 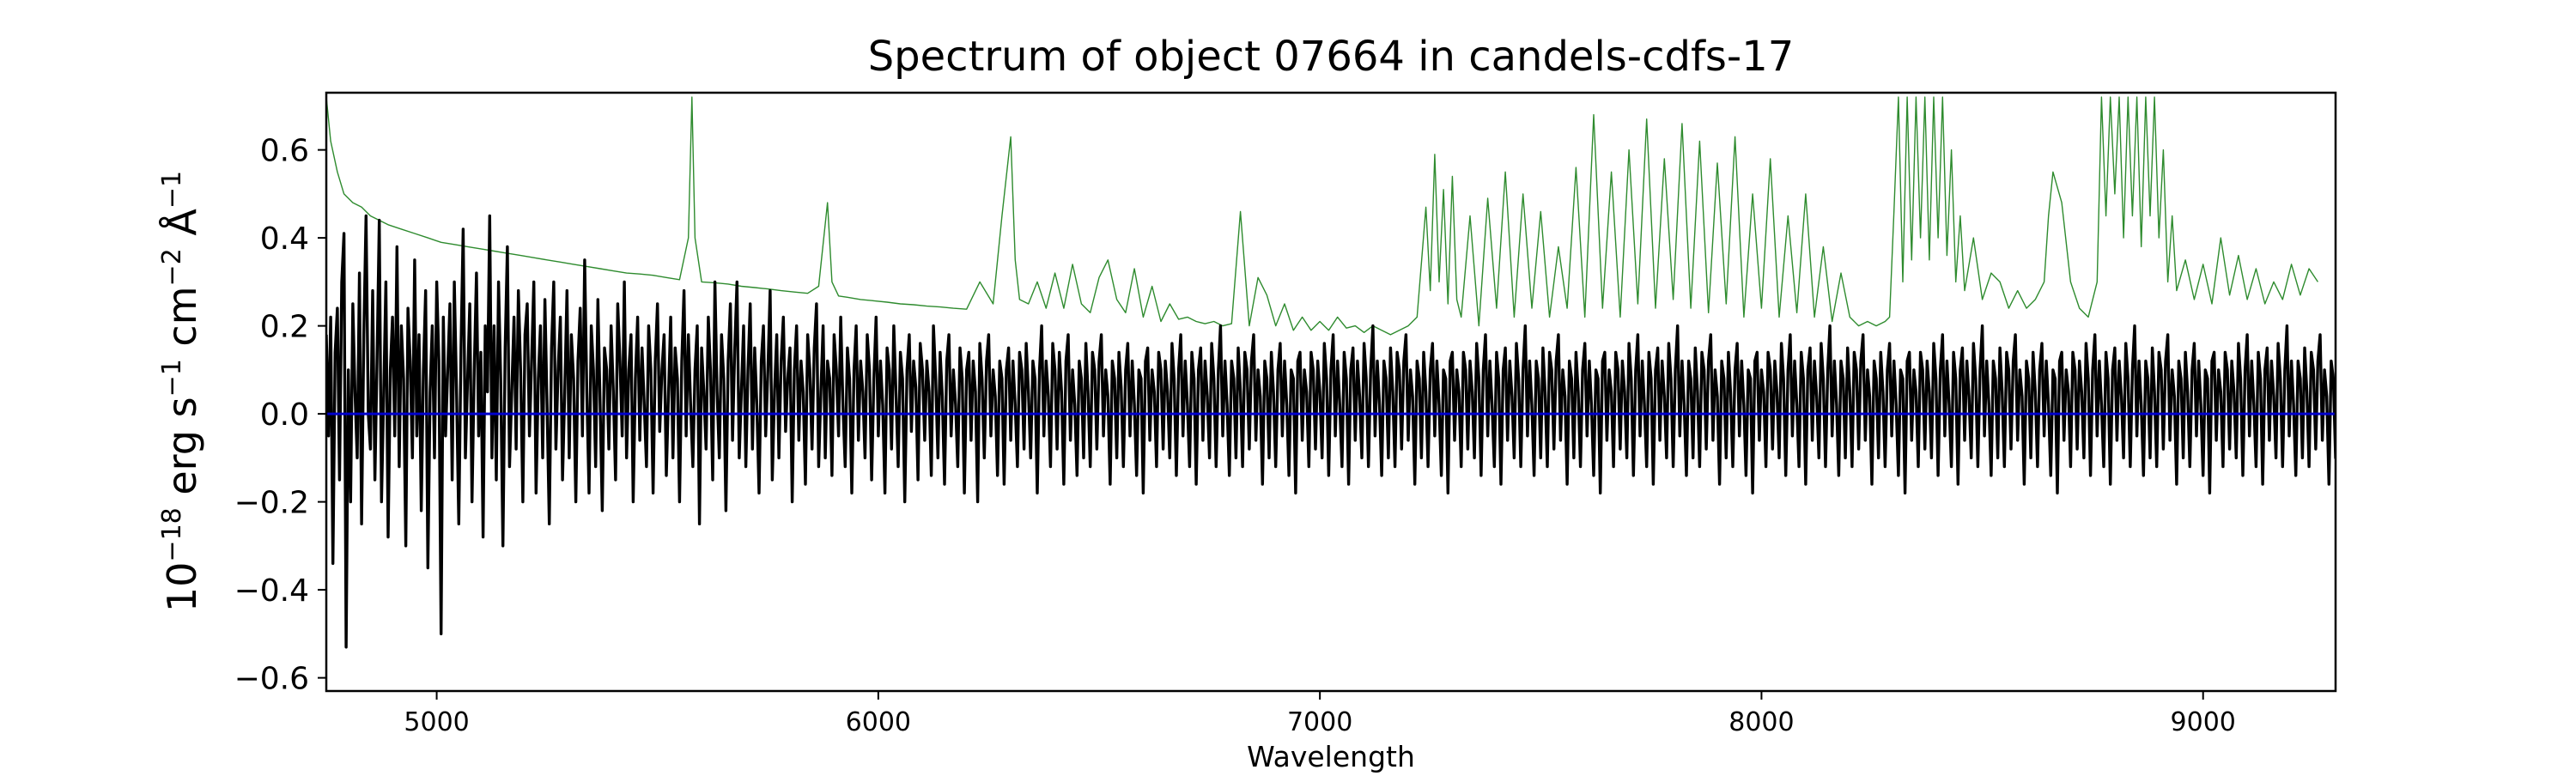 I want to click on y-tick-label: −0.6, so click(x=271, y=679).